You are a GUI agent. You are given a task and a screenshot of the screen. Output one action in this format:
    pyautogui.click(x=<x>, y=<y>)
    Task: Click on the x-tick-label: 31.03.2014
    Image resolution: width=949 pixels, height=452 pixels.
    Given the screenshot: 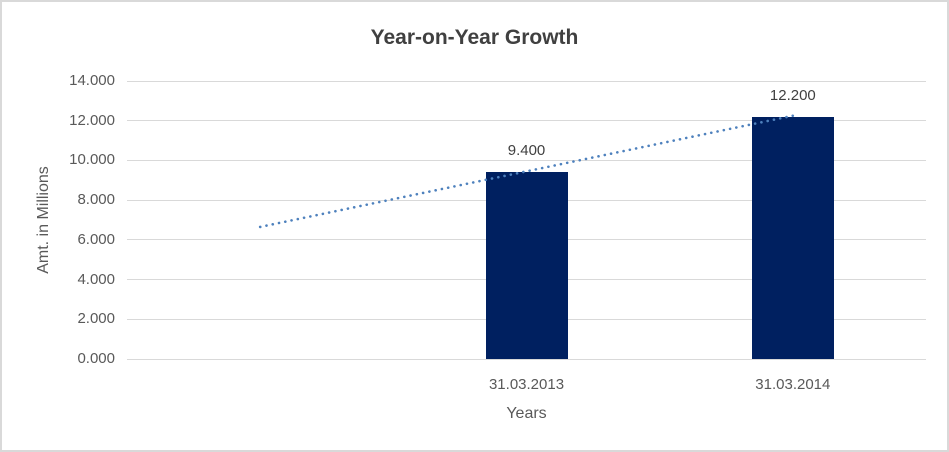 What is the action you would take?
    pyautogui.click(x=793, y=384)
    